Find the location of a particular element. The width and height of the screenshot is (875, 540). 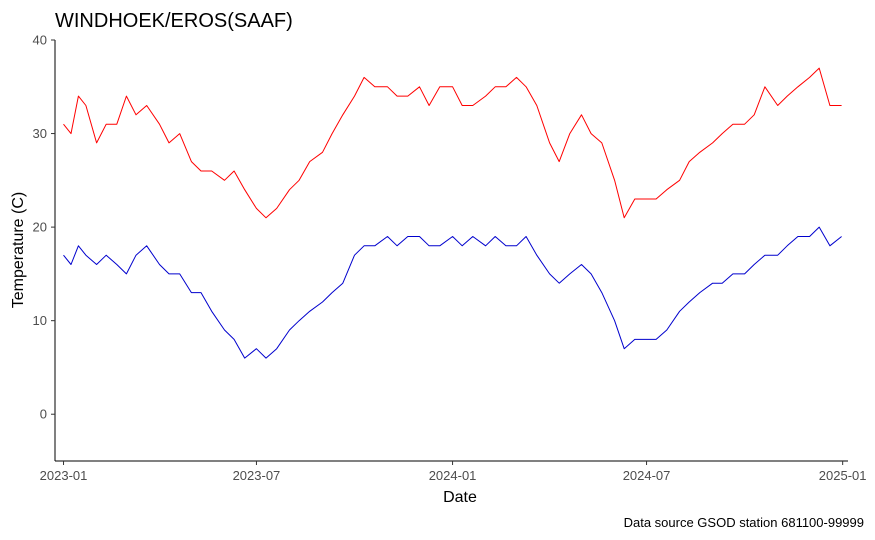

y-tick-label: 0 is located at coordinates (43, 414).